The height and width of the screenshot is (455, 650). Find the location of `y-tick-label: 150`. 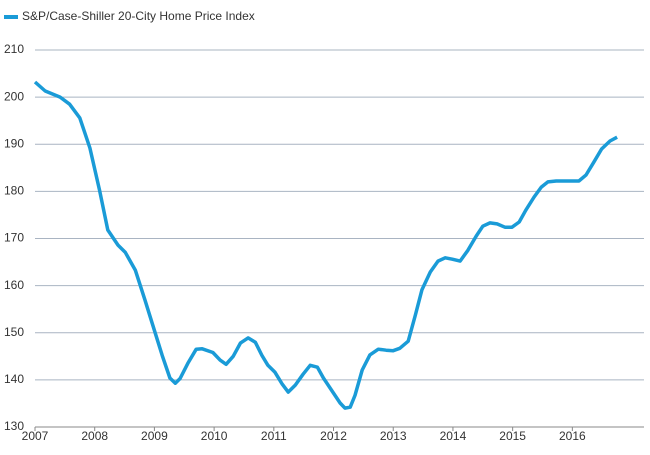

y-tick-label: 150 is located at coordinates (14, 332).